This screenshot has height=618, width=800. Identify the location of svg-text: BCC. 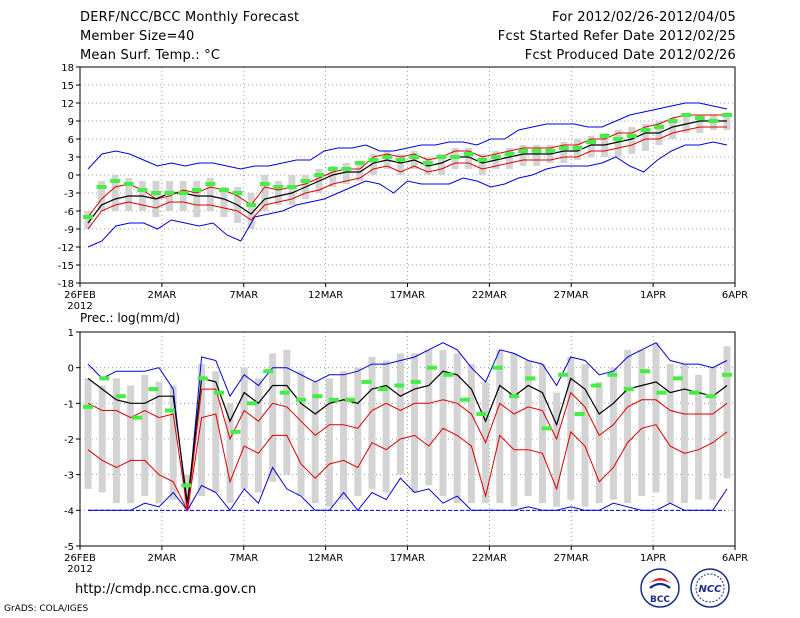
(660, 600).